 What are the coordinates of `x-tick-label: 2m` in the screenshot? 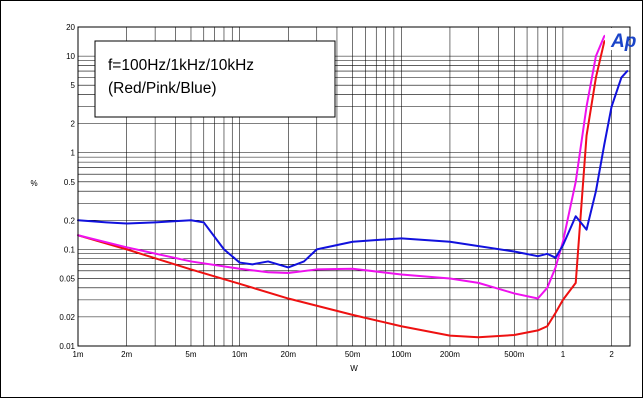 It's located at (126, 354).